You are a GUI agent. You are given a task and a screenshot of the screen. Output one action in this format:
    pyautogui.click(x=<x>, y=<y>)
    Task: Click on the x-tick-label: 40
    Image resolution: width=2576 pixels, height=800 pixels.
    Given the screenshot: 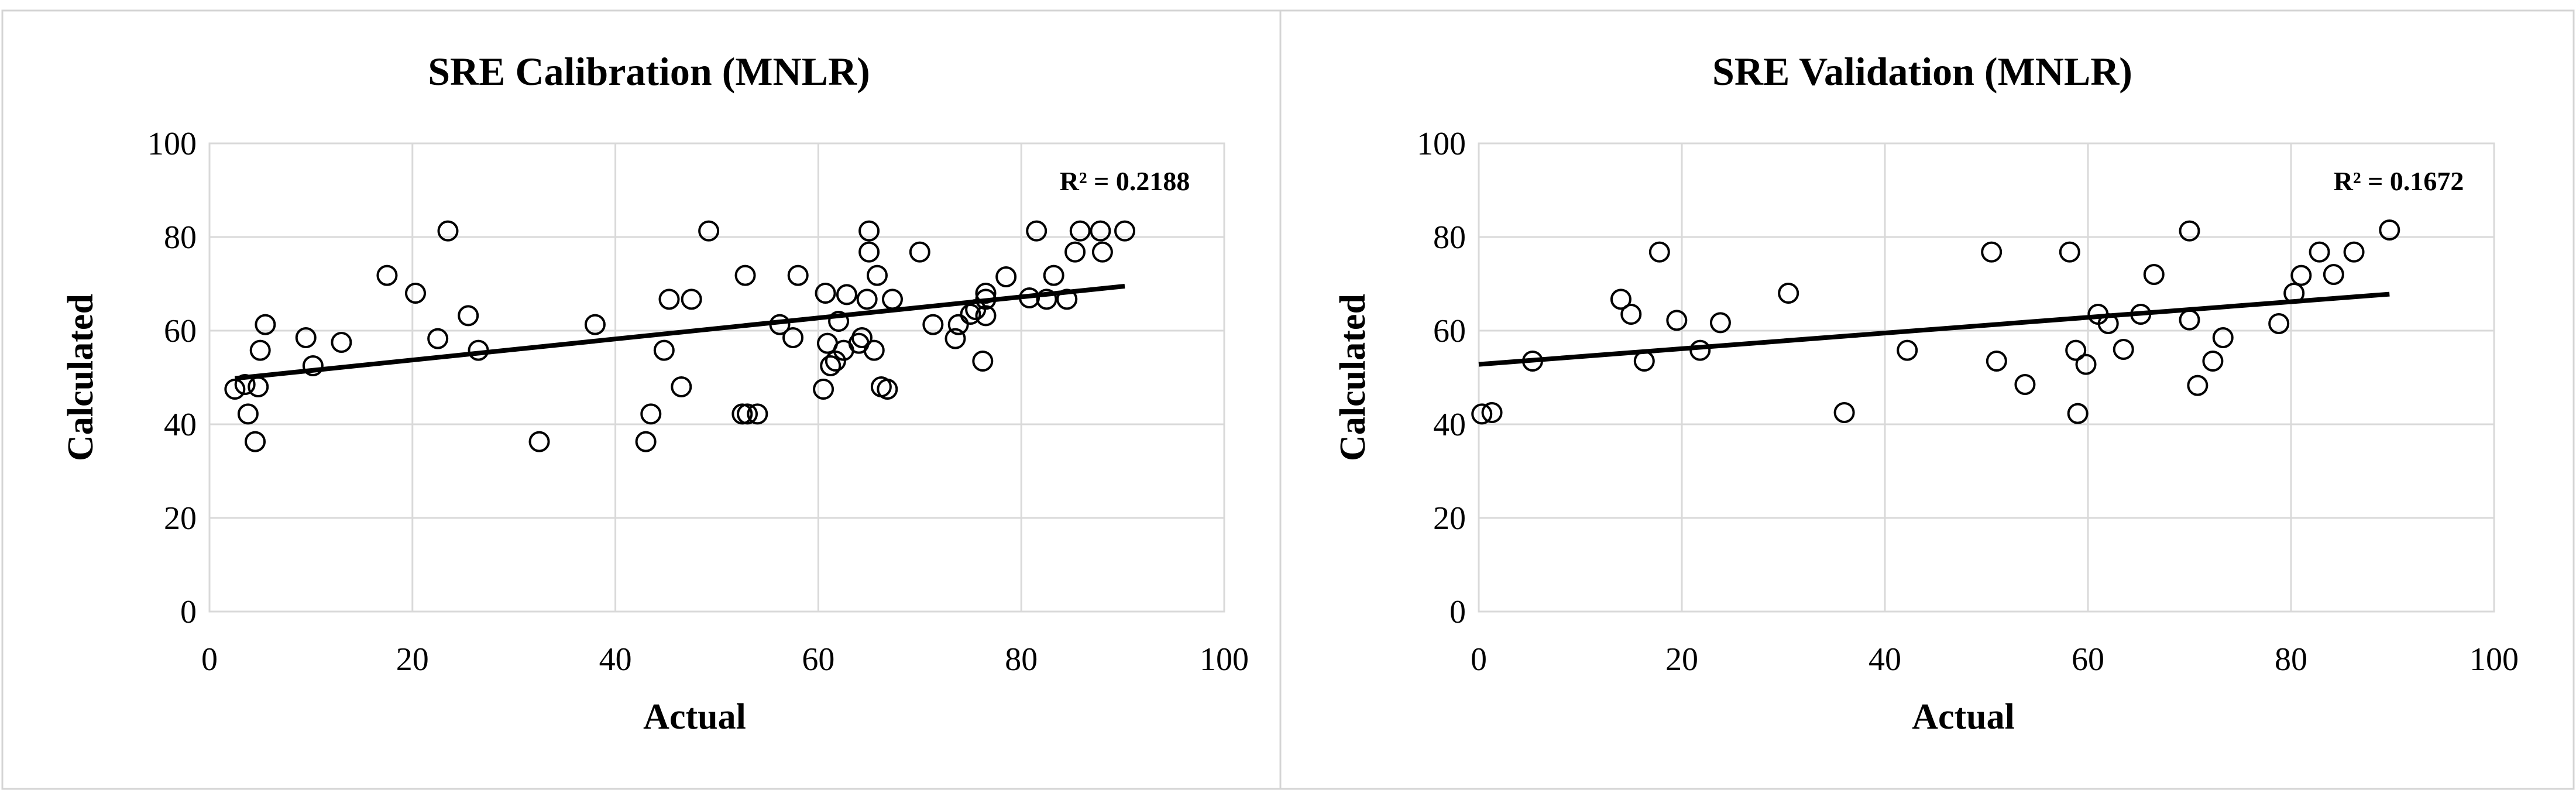 What is the action you would take?
    pyautogui.click(x=615, y=659)
    